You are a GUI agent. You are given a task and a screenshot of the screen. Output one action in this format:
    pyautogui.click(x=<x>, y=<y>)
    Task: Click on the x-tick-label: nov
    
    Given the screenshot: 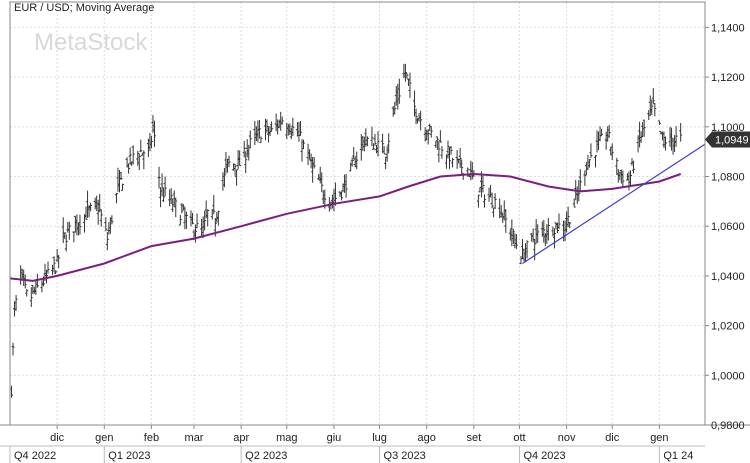 What is the action you would take?
    pyautogui.click(x=567, y=438)
    